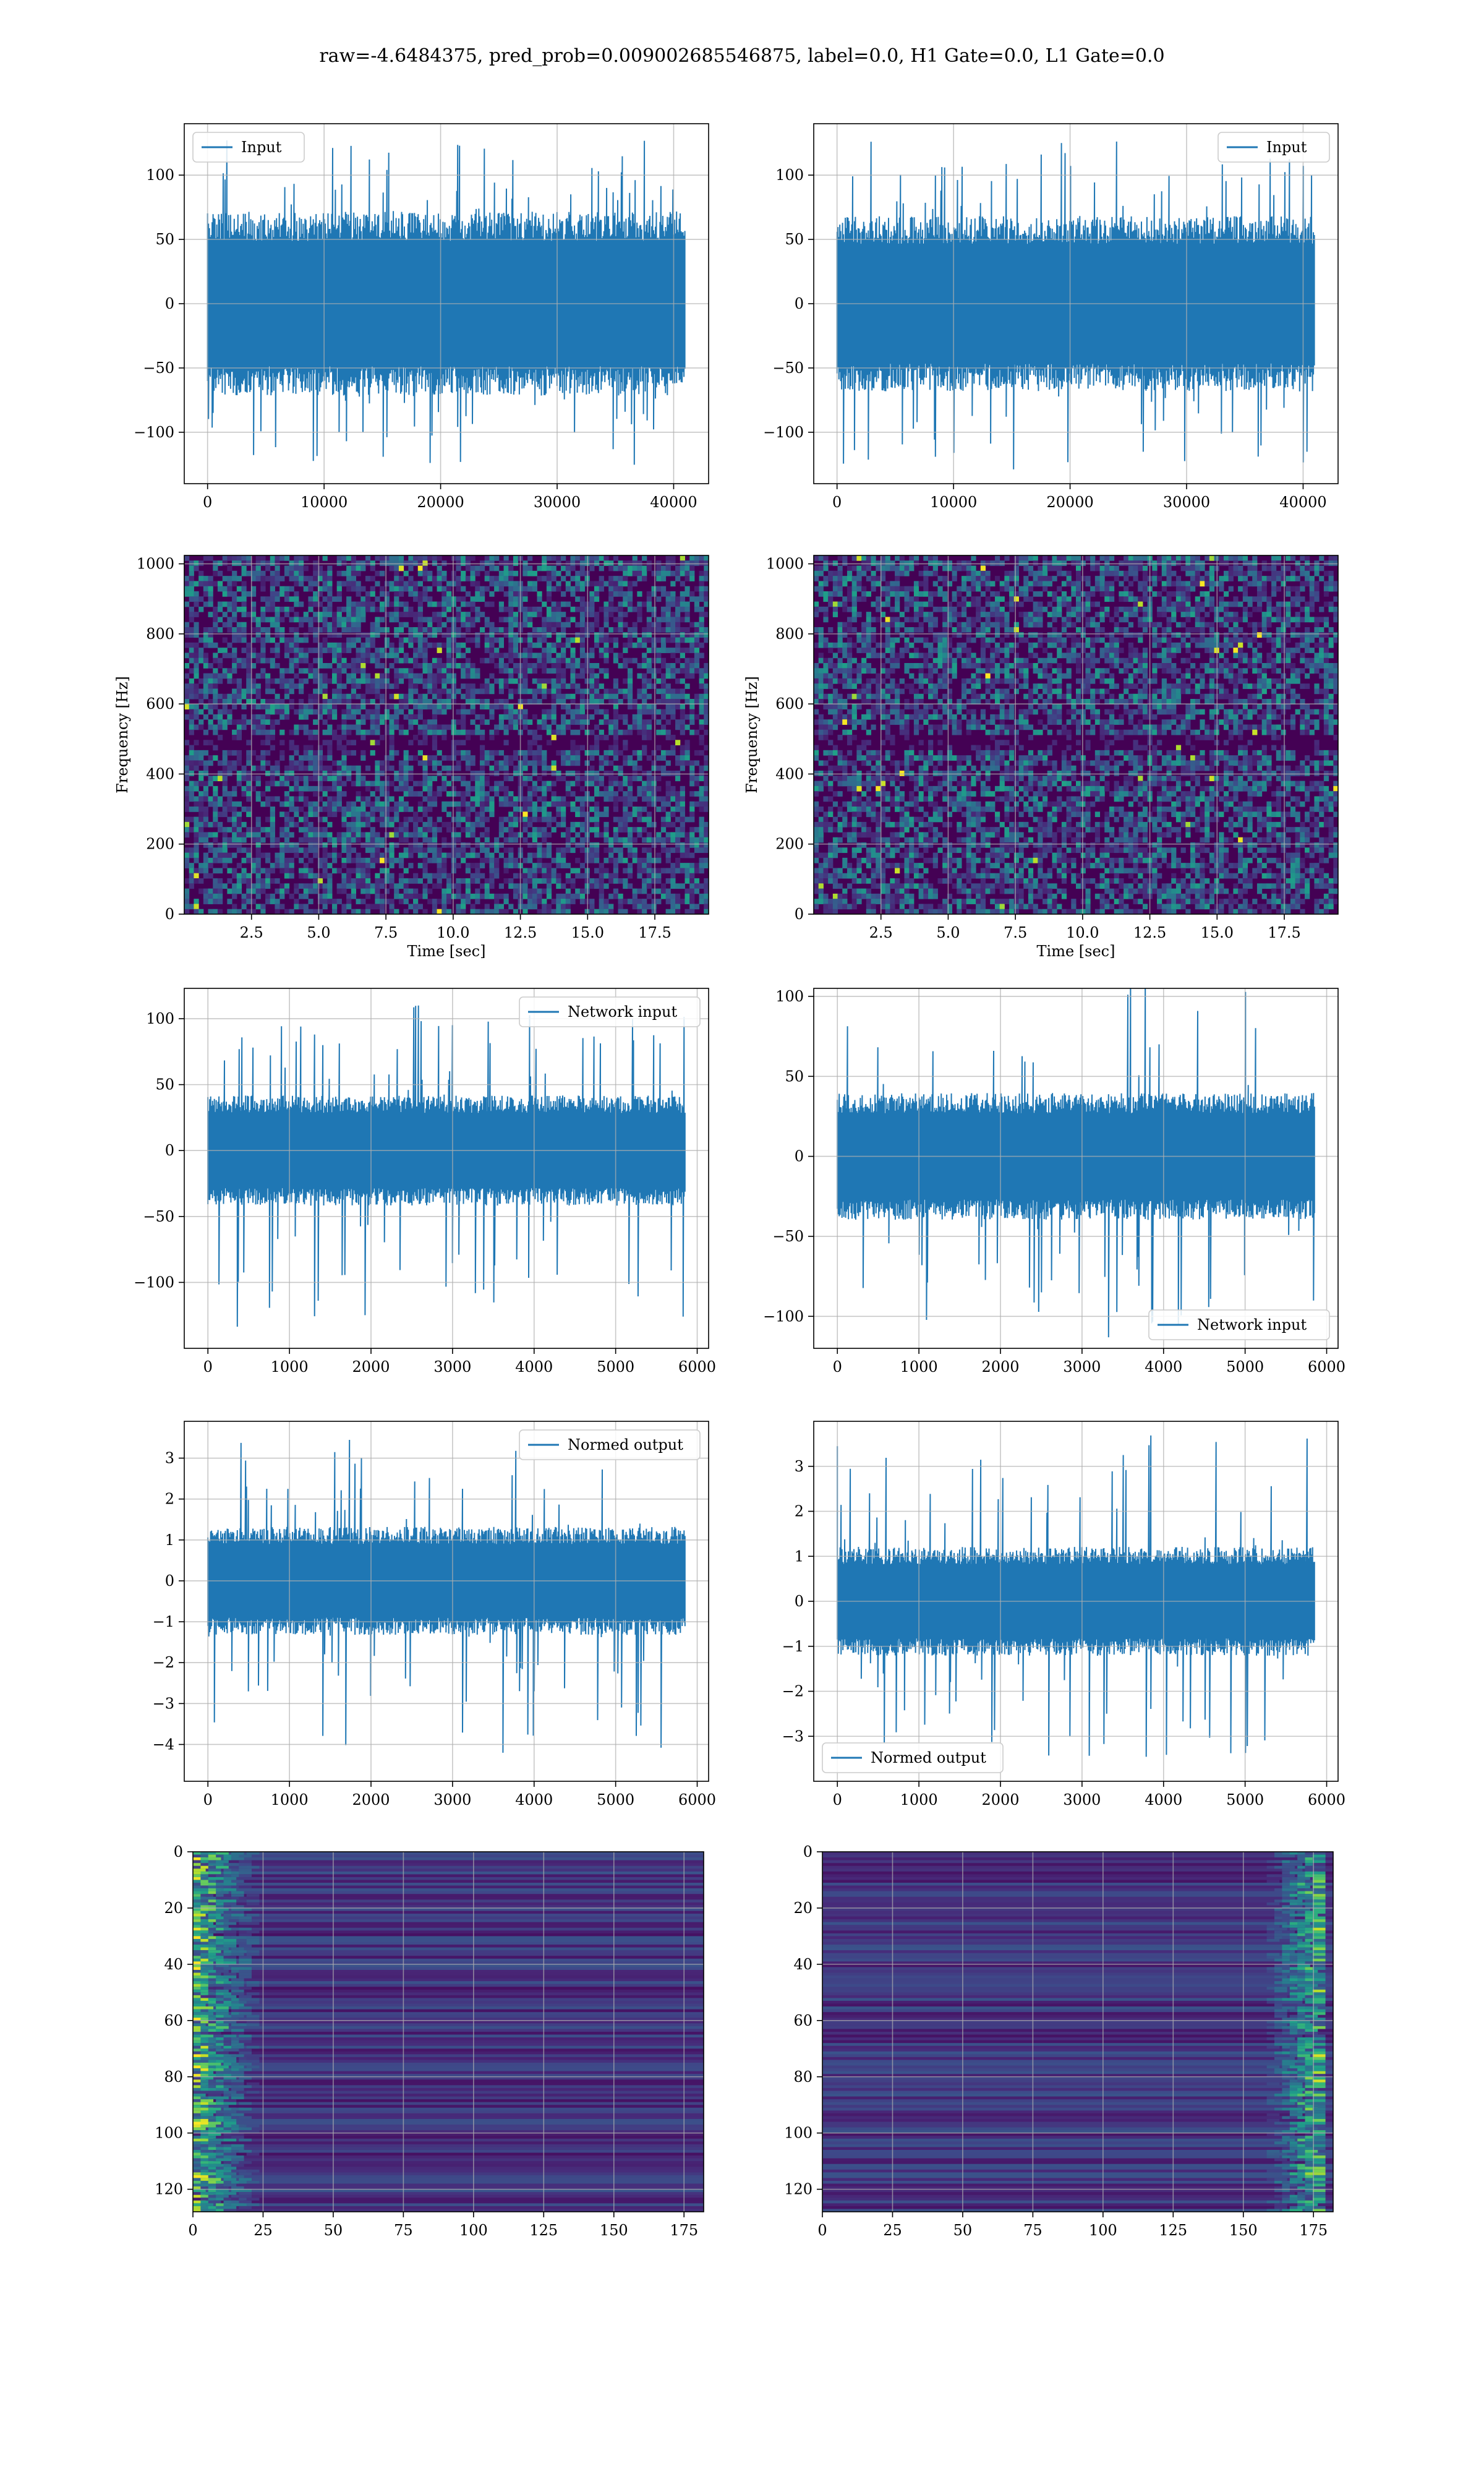 Image resolution: width=1484 pixels, height=2474 pixels. I want to click on legend-label: Input, so click(1286, 147).